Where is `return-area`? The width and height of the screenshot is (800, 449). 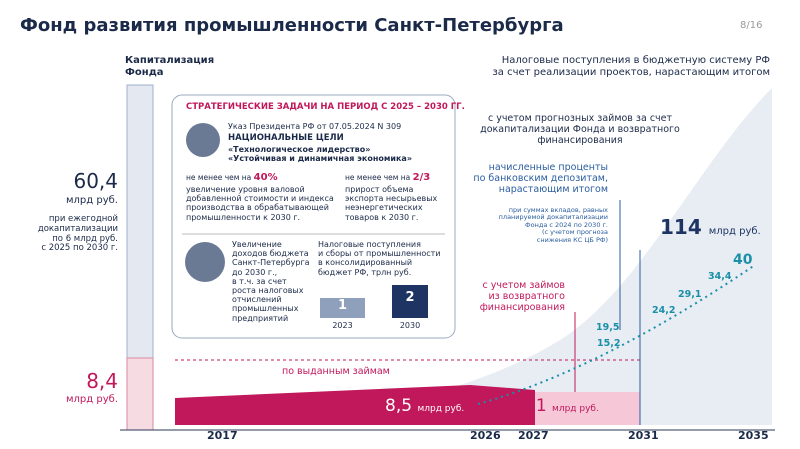 return-area is located at coordinates (587, 408).